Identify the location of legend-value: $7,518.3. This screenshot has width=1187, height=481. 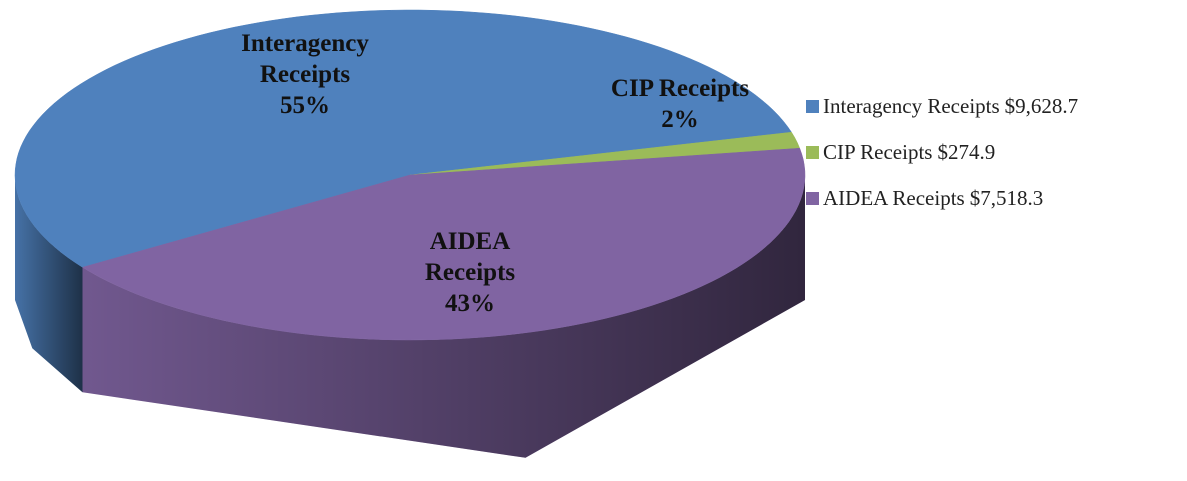
(1006, 197).